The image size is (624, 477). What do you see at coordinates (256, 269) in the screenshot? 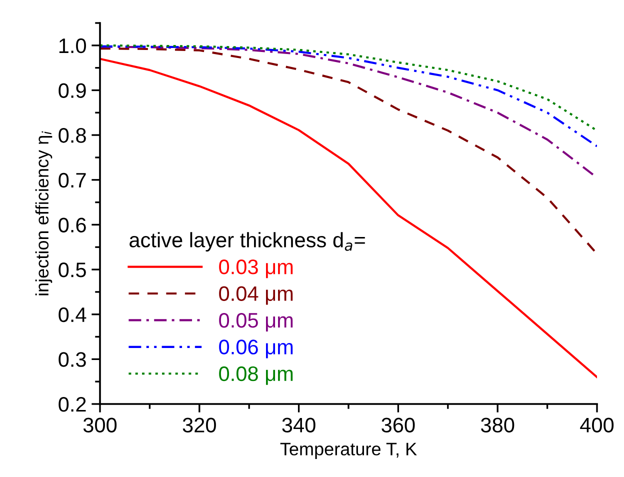
I see `legend-label: 0.03 μm` at bounding box center [256, 269].